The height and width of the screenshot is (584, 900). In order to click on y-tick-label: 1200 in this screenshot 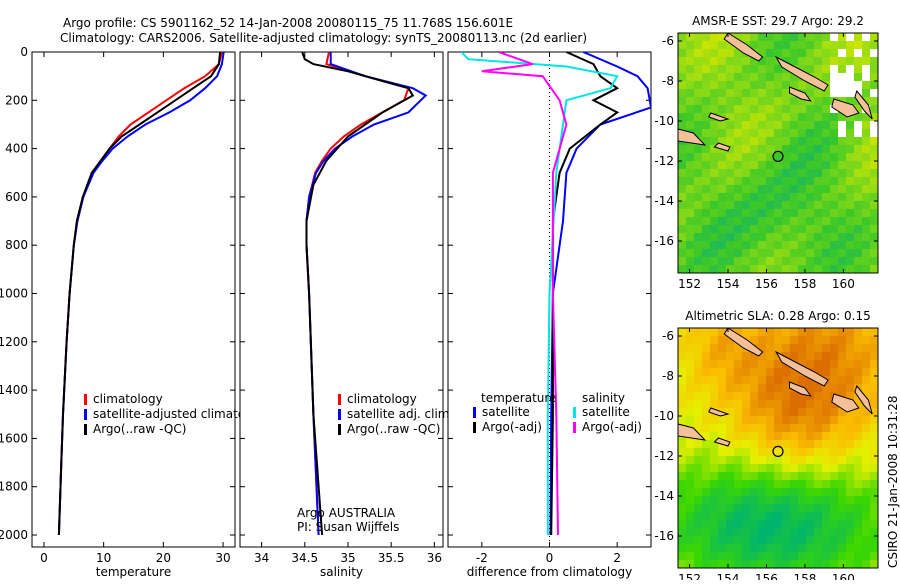, I will do `click(14, 342)`.